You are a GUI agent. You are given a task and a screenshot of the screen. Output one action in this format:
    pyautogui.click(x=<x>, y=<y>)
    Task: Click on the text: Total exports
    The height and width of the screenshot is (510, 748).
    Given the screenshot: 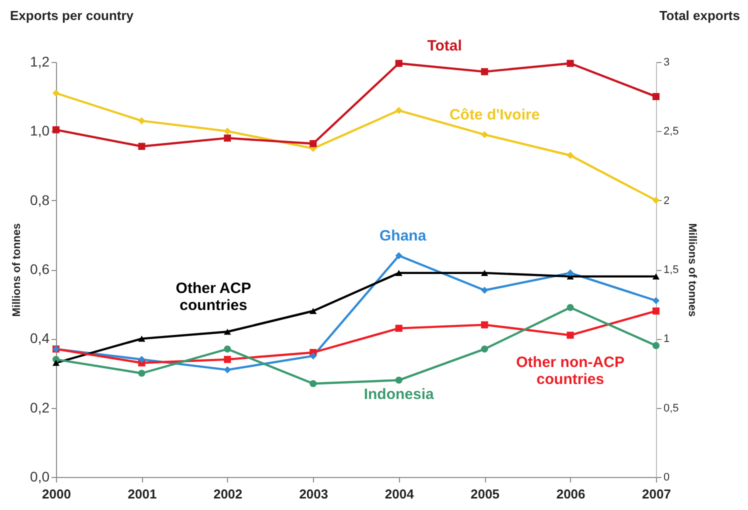 What is the action you would take?
    pyautogui.click(x=699, y=15)
    